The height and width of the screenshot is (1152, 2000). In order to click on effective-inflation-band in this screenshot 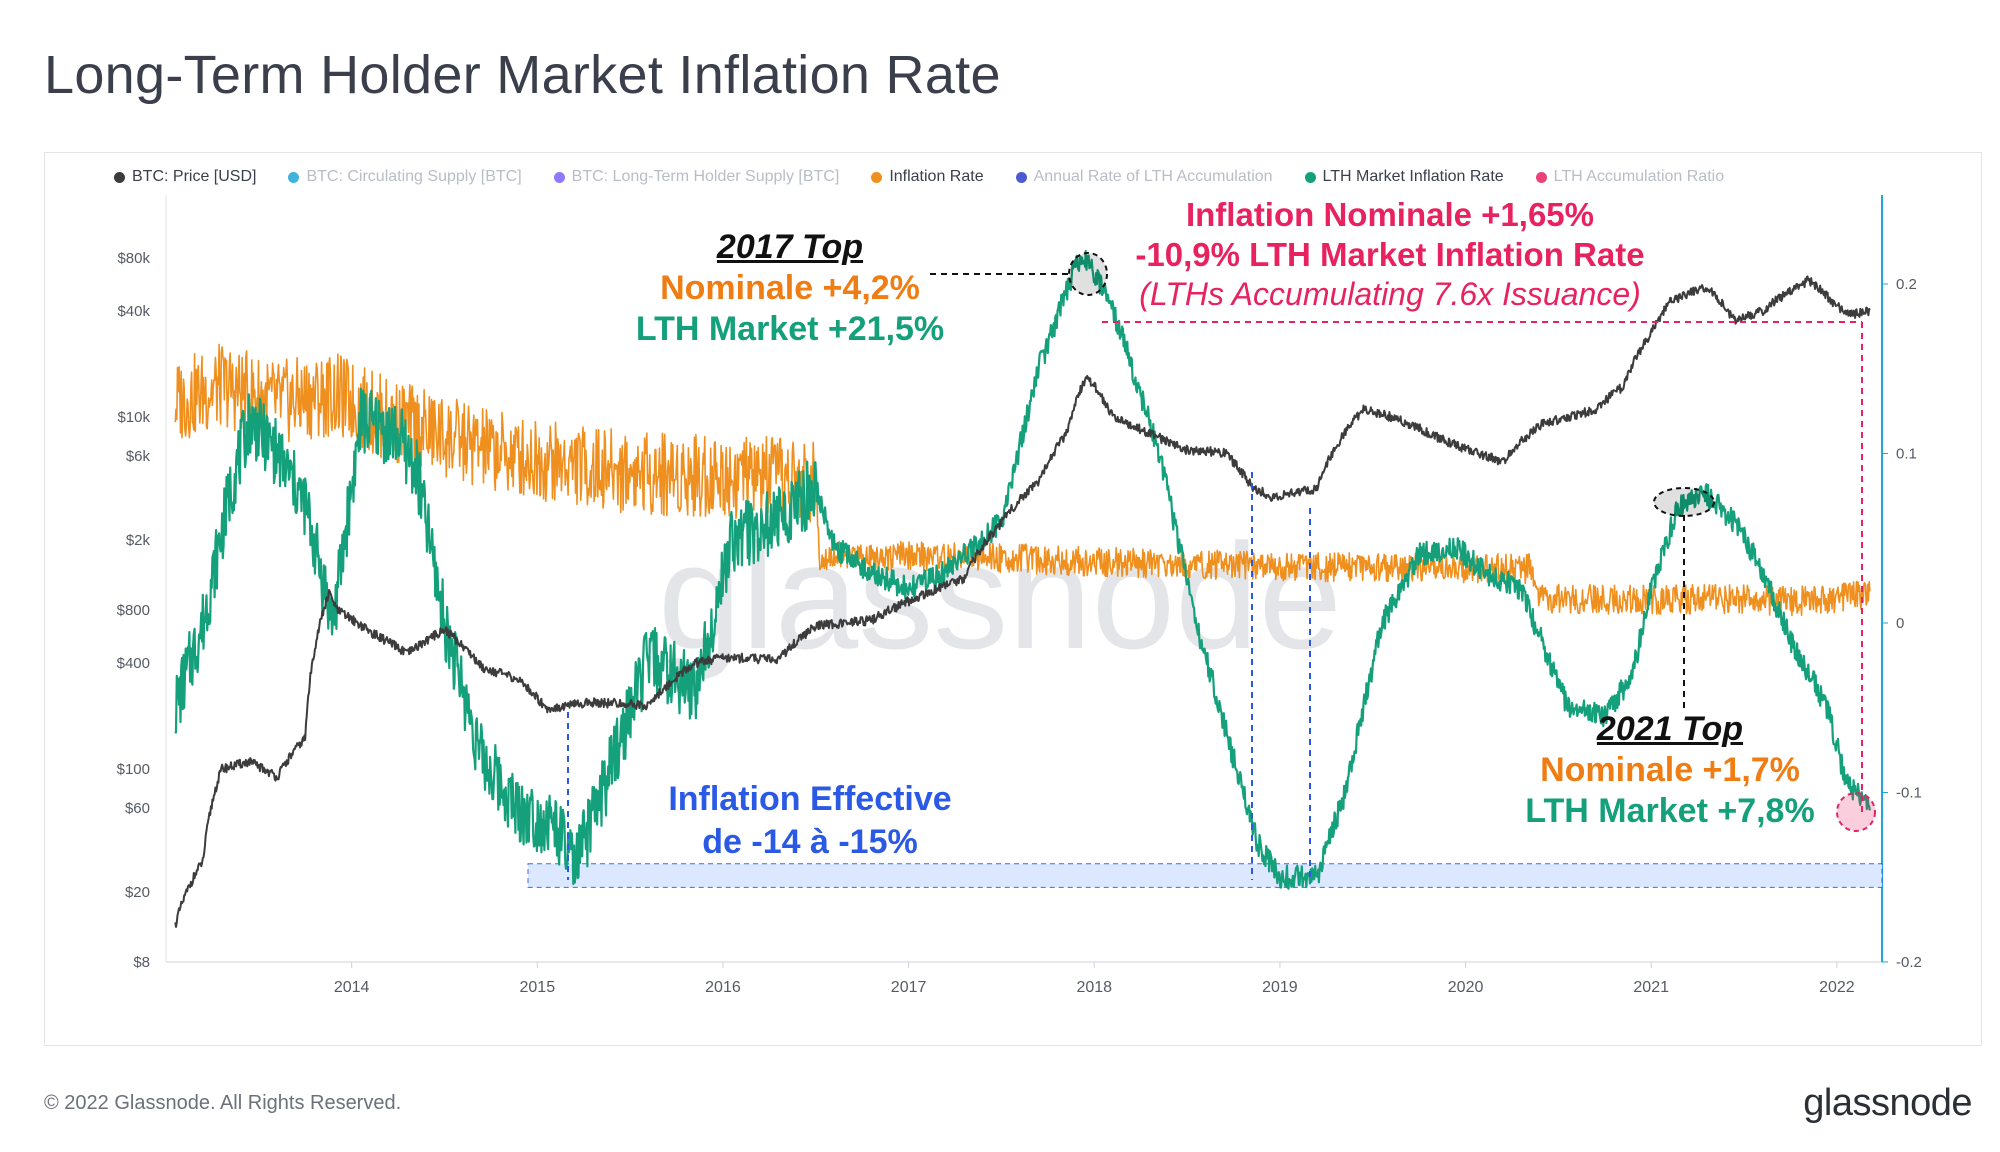, I will do `click(1205, 875)`.